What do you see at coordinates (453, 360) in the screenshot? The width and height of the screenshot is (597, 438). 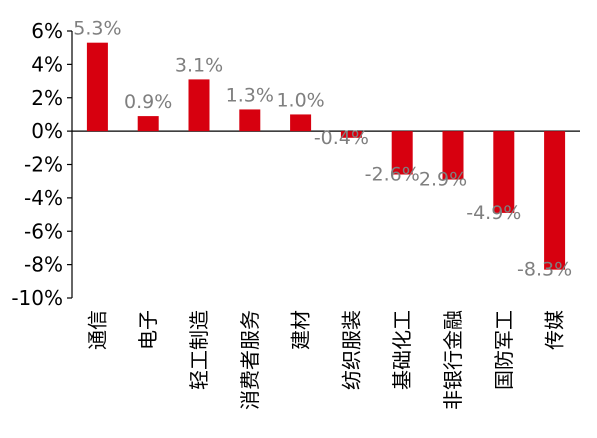 I see `category-label: 非银行金融` at bounding box center [453, 360].